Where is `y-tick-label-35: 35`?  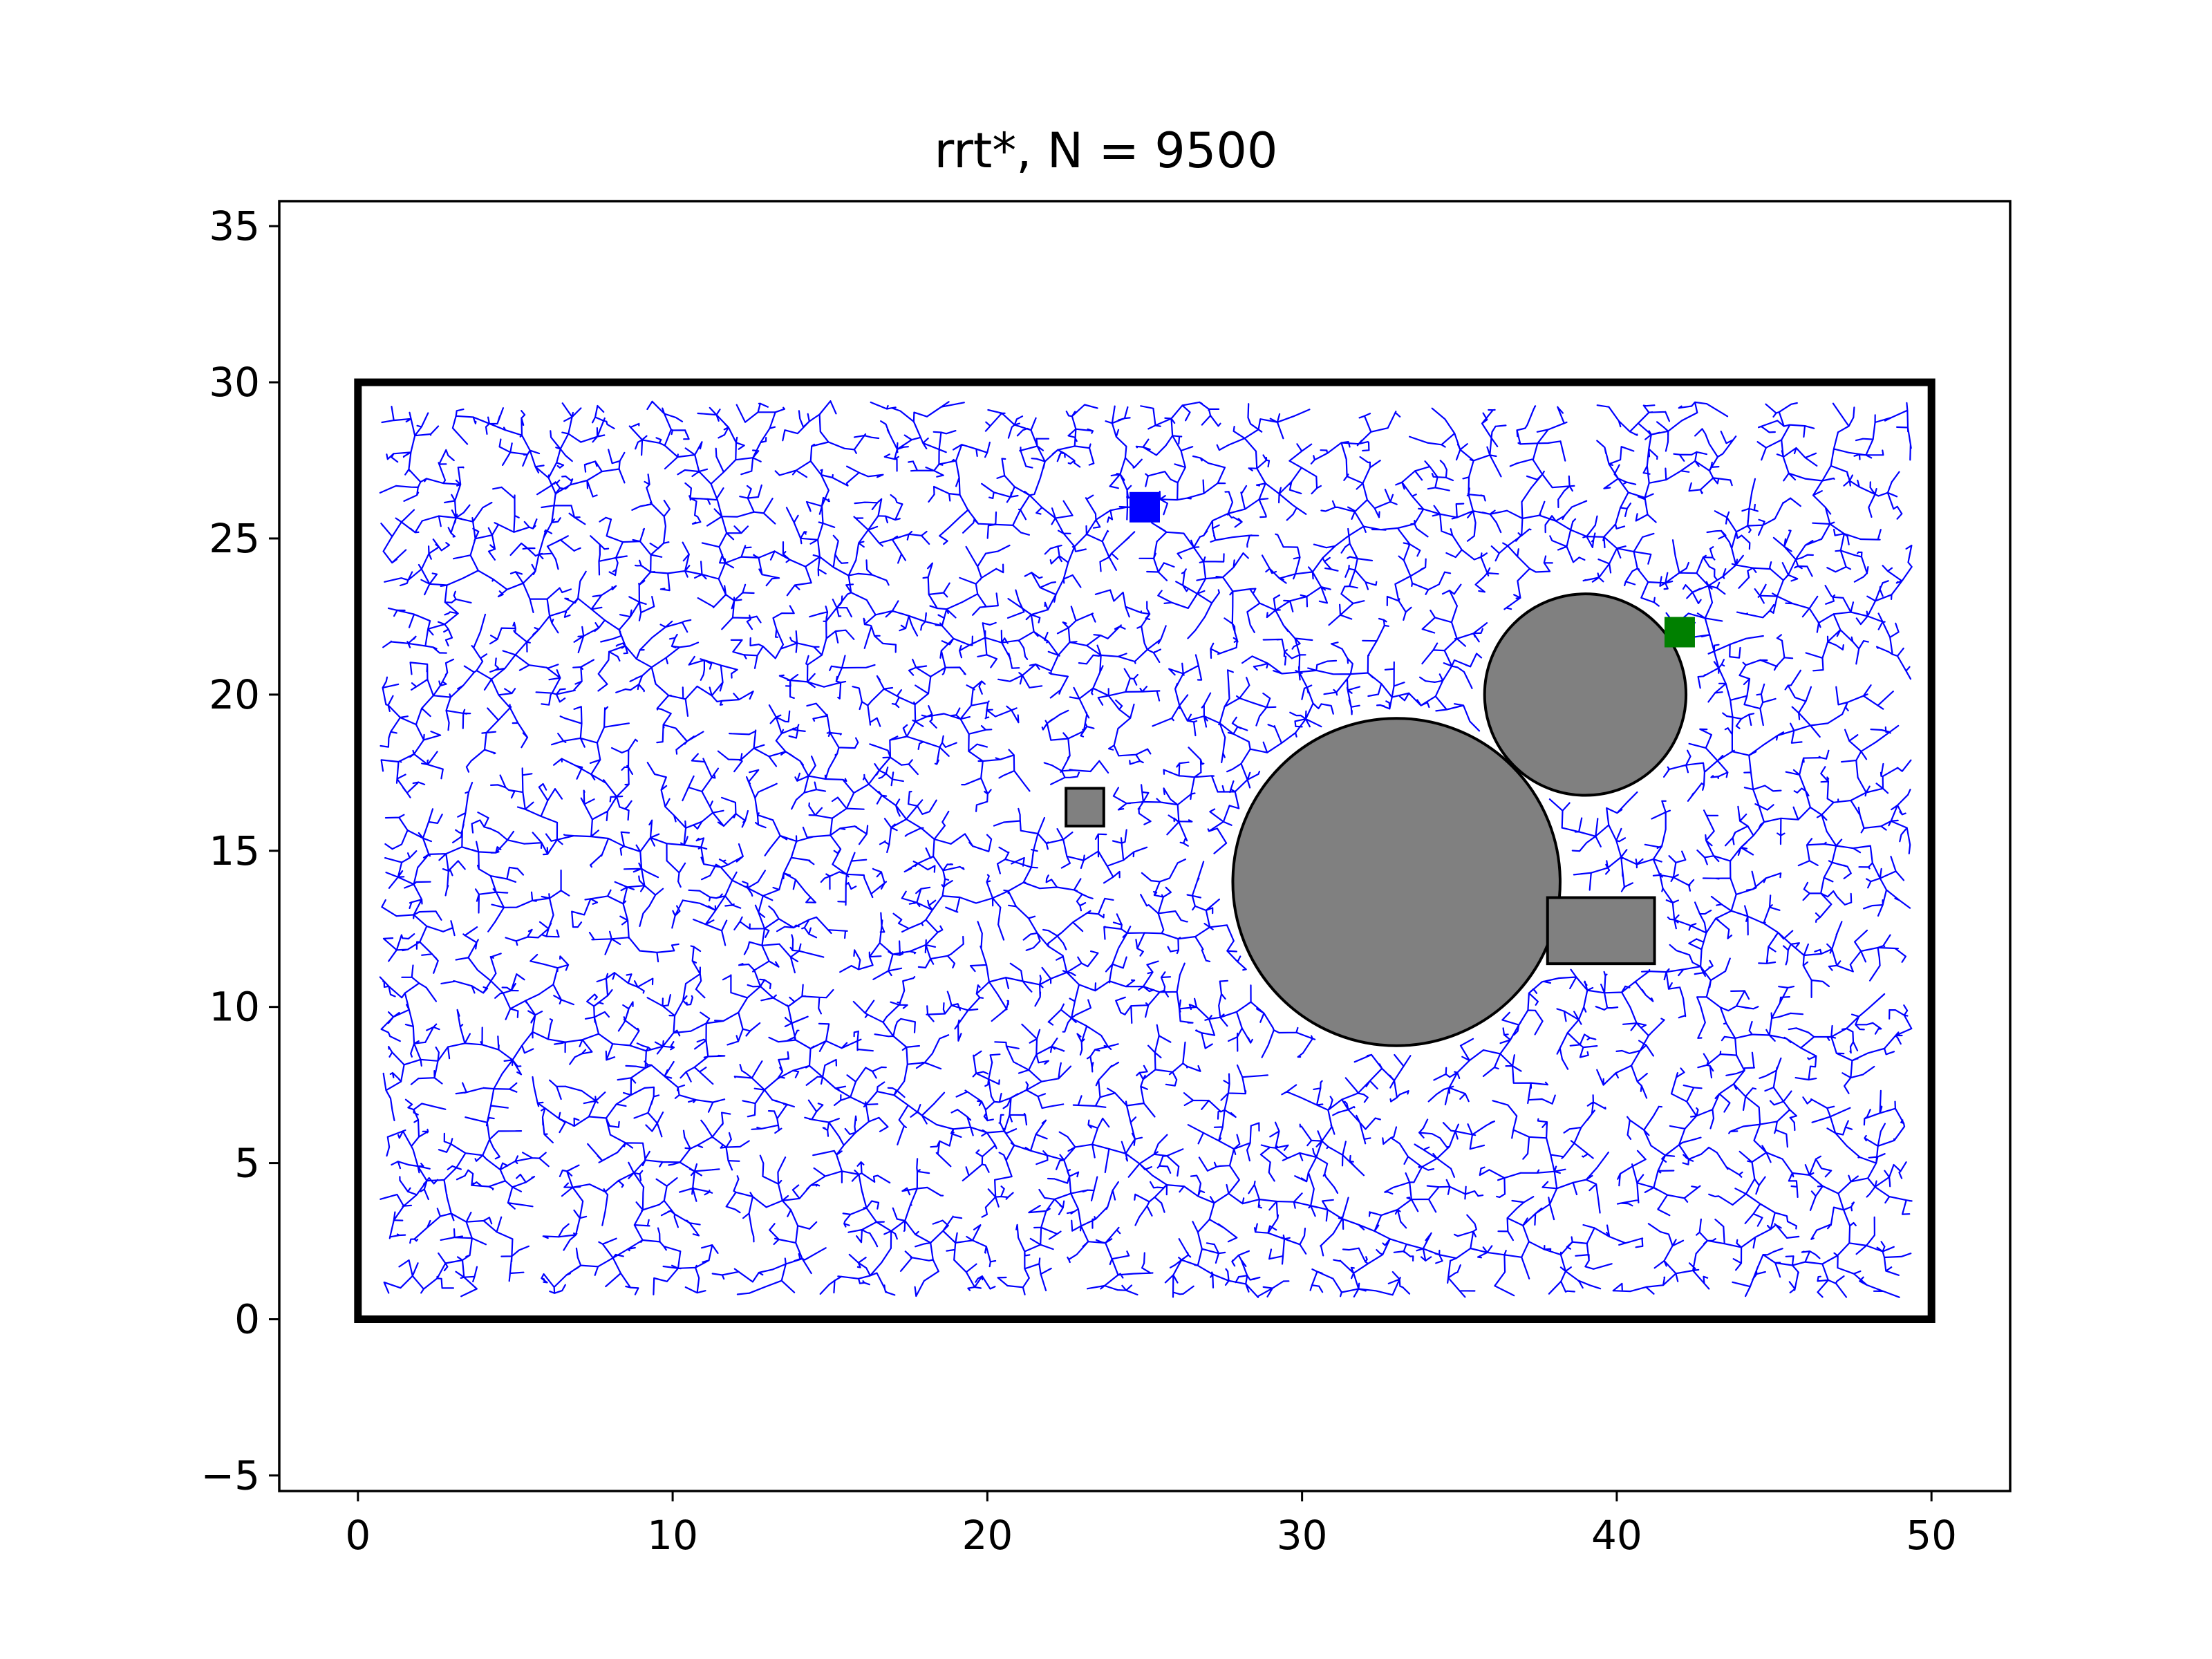 y-tick-label-35: 35 is located at coordinates (235, 226).